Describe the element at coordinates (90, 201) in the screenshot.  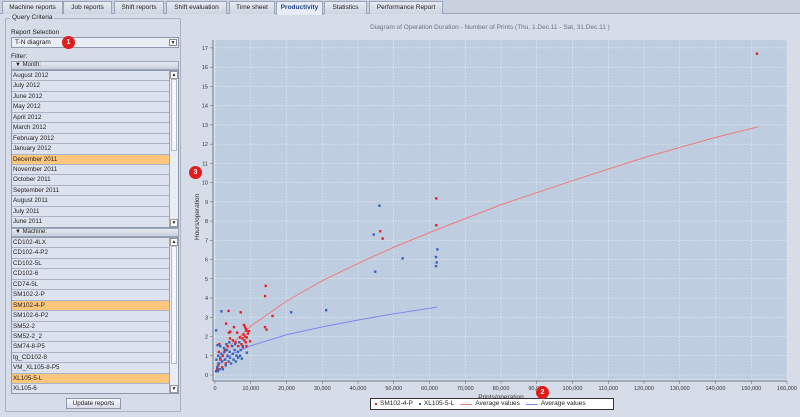
I see `list-item: August 2011` at that location.